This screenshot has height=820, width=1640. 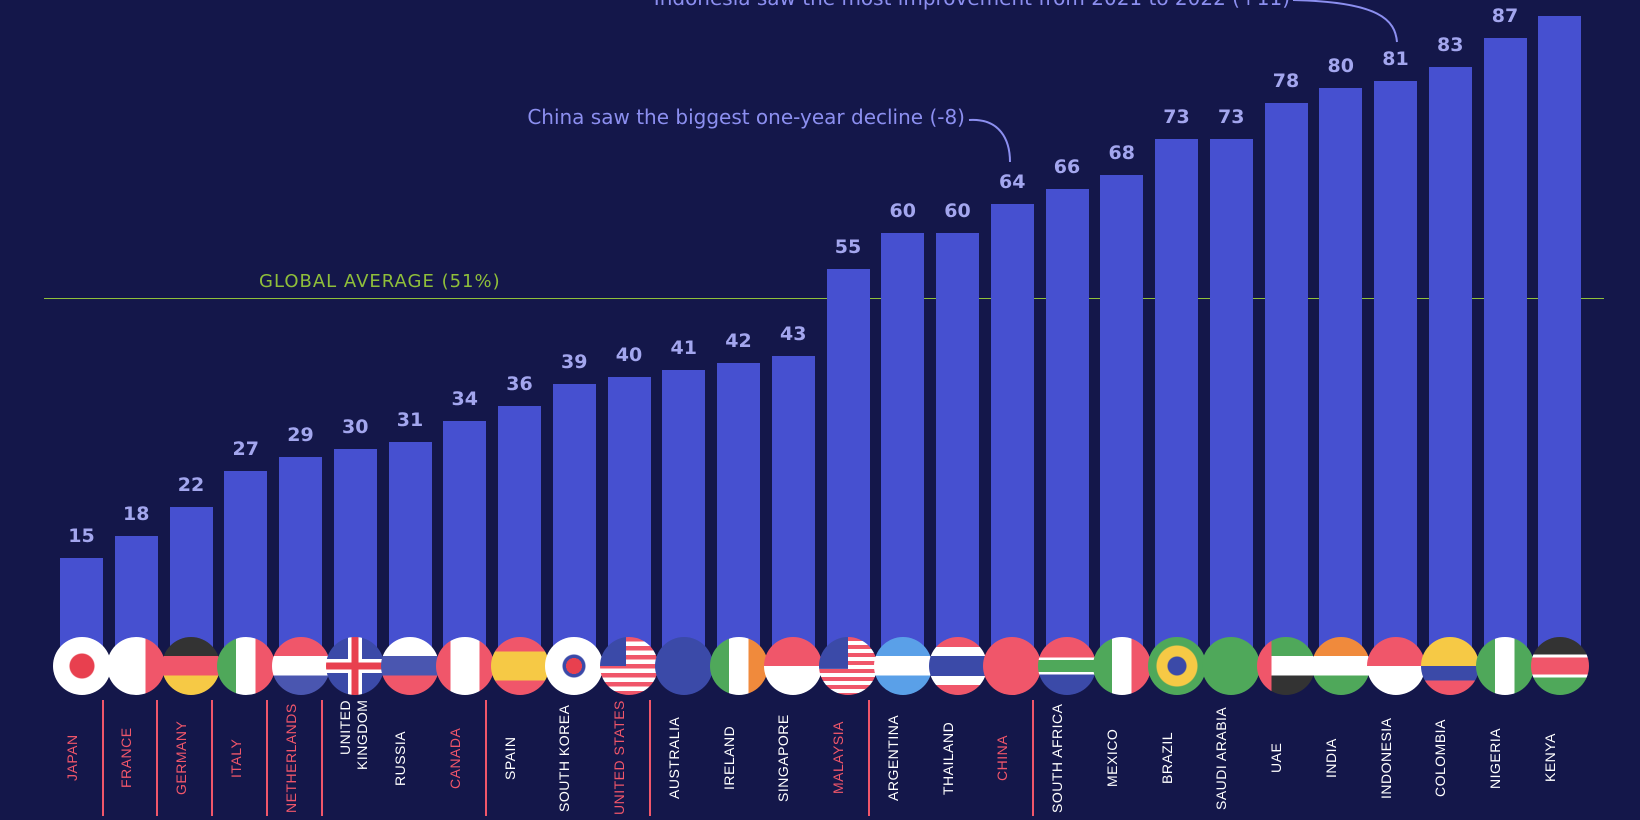 I want to click on value-label-spain: 36, so click(x=519, y=384).